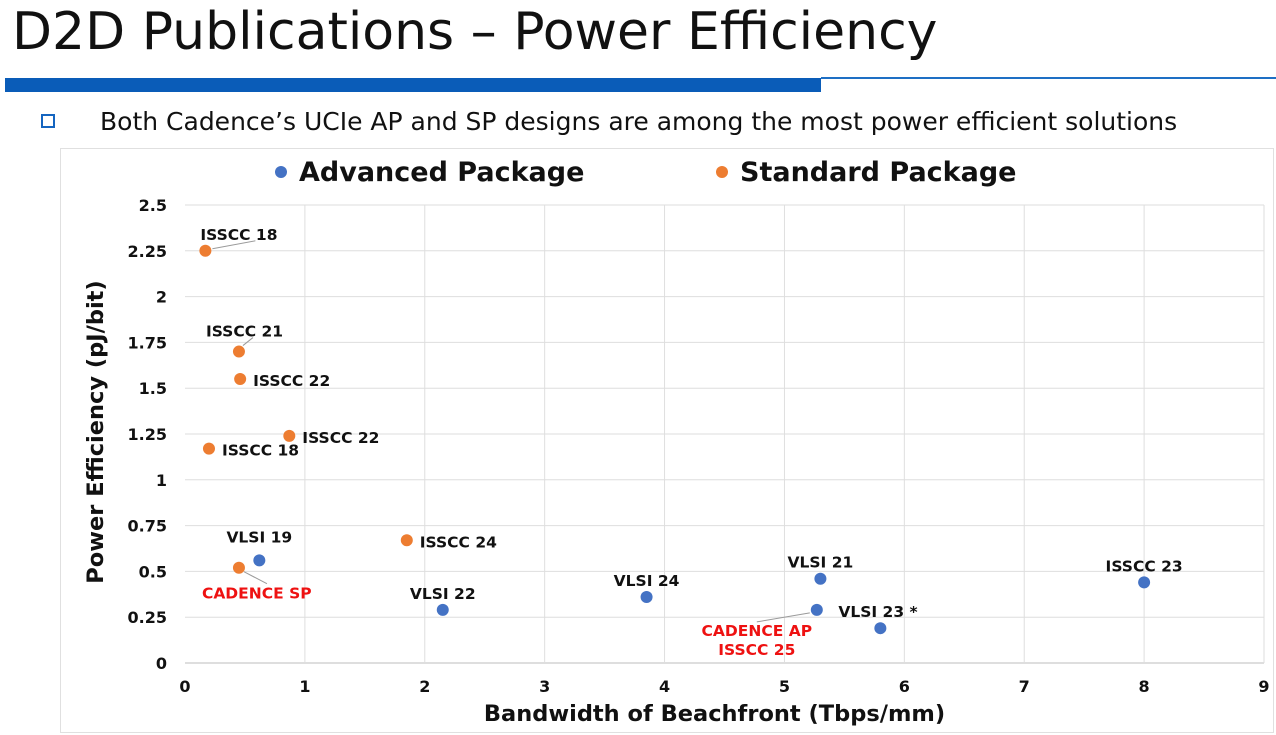 This screenshot has height=735, width=1276. Describe the element at coordinates (757, 640) in the screenshot. I see `data-label: CADENCE AP ISSCC 25` at that location.